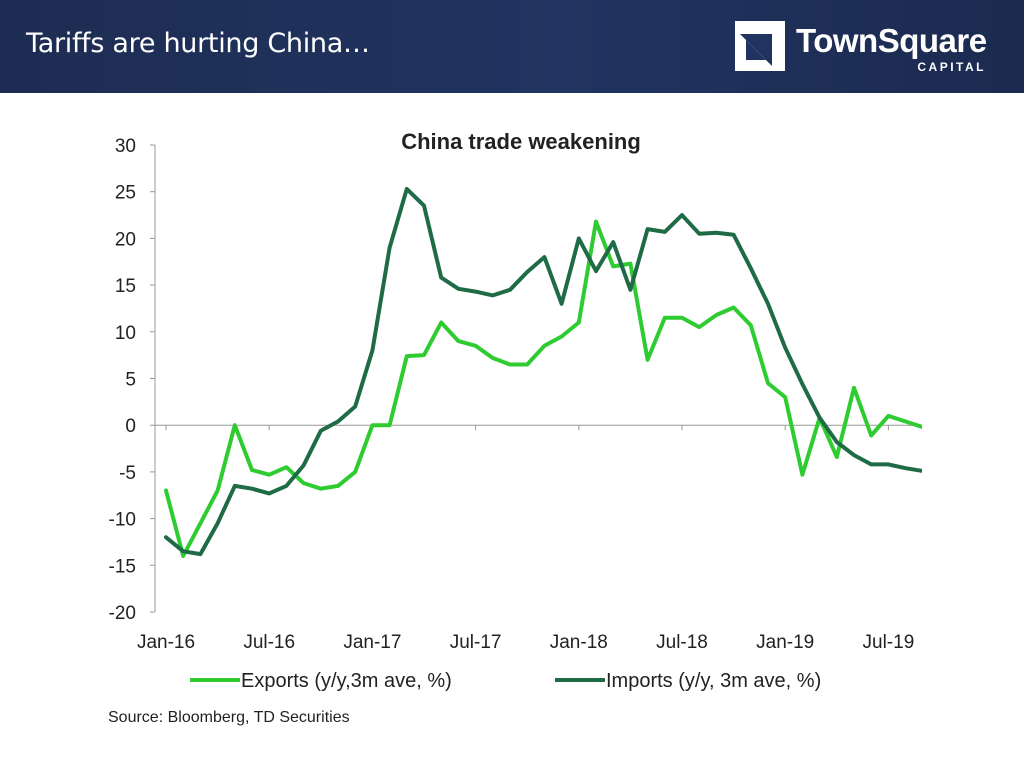  What do you see at coordinates (785, 642) in the screenshot?
I see `x-tick-label: Jan-19` at bounding box center [785, 642].